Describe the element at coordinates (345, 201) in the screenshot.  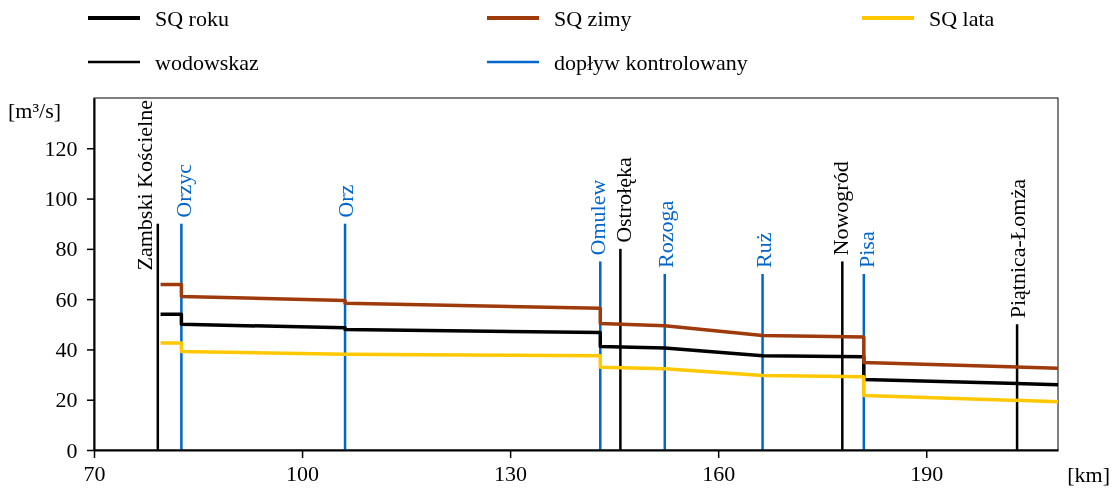
I see `annotation: Orz` at that location.